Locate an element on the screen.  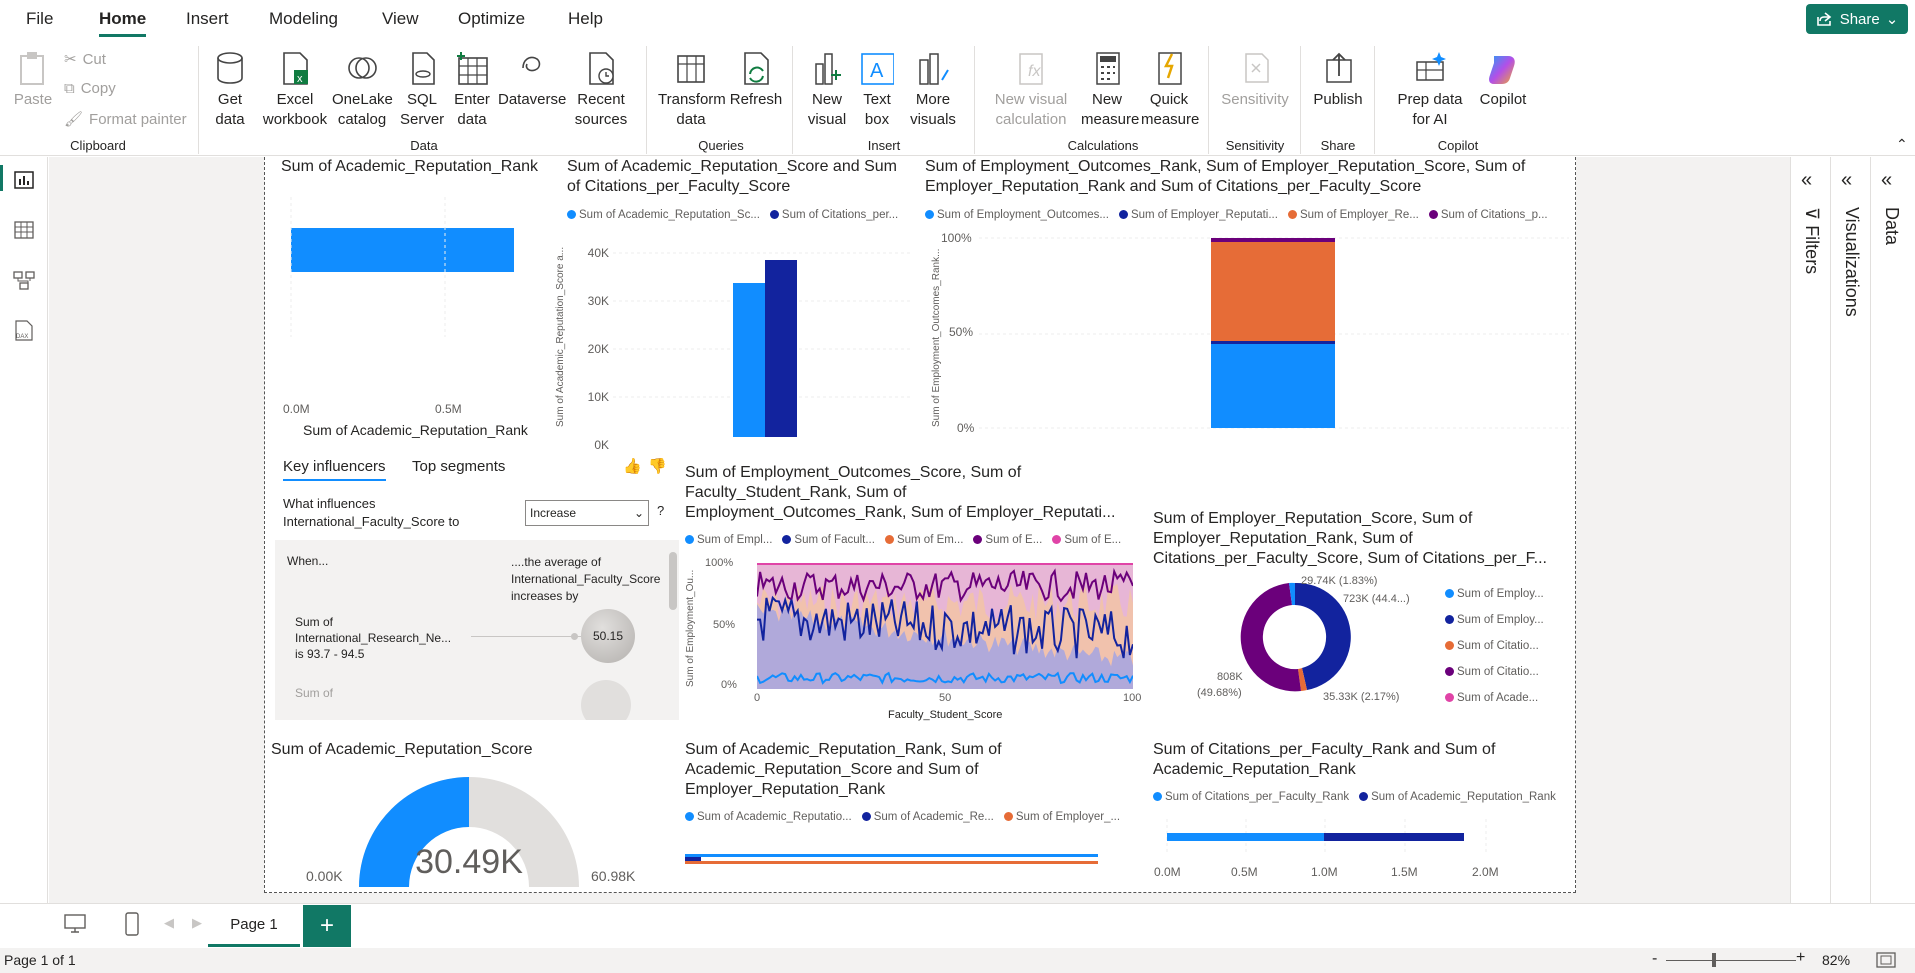
segment-employment-rank is located at coordinates (1273, 386).